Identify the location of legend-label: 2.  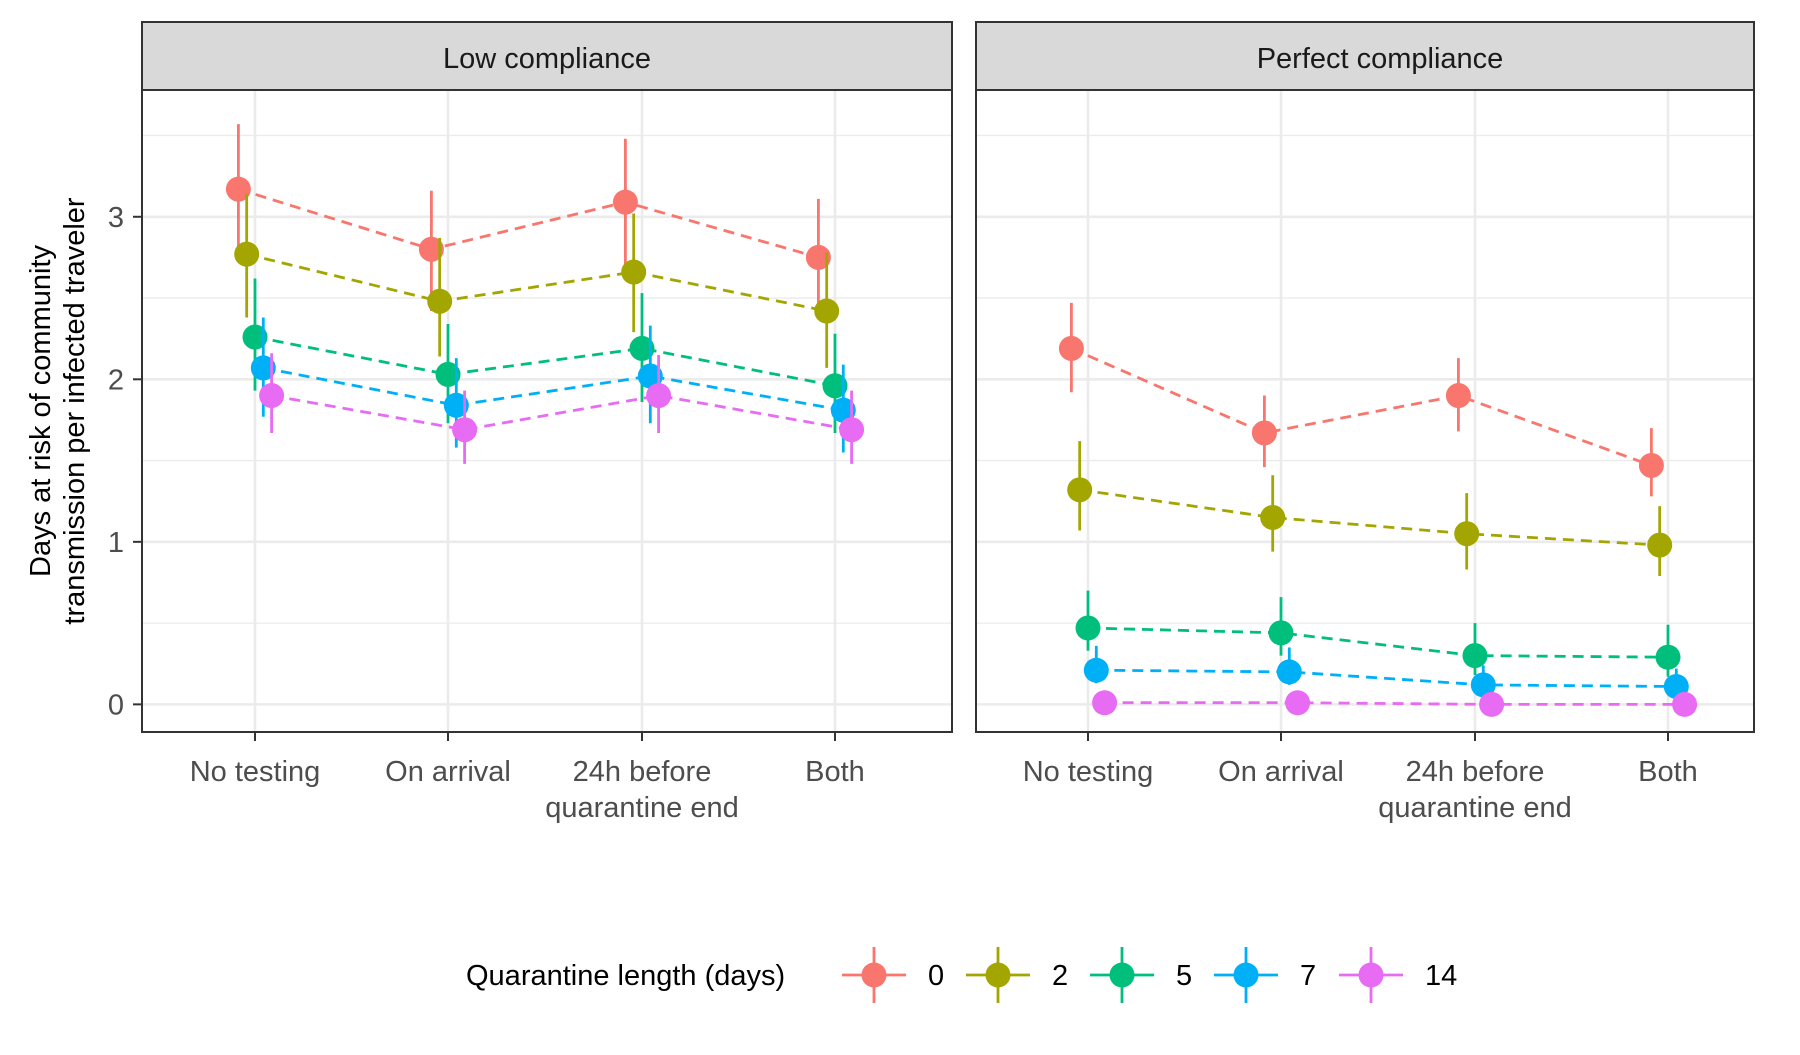
(1060, 976).